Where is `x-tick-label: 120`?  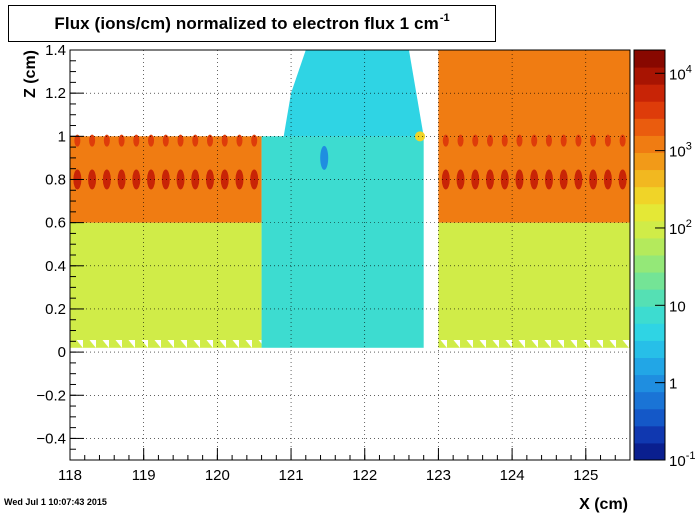 x-tick-label: 120 is located at coordinates (217, 475).